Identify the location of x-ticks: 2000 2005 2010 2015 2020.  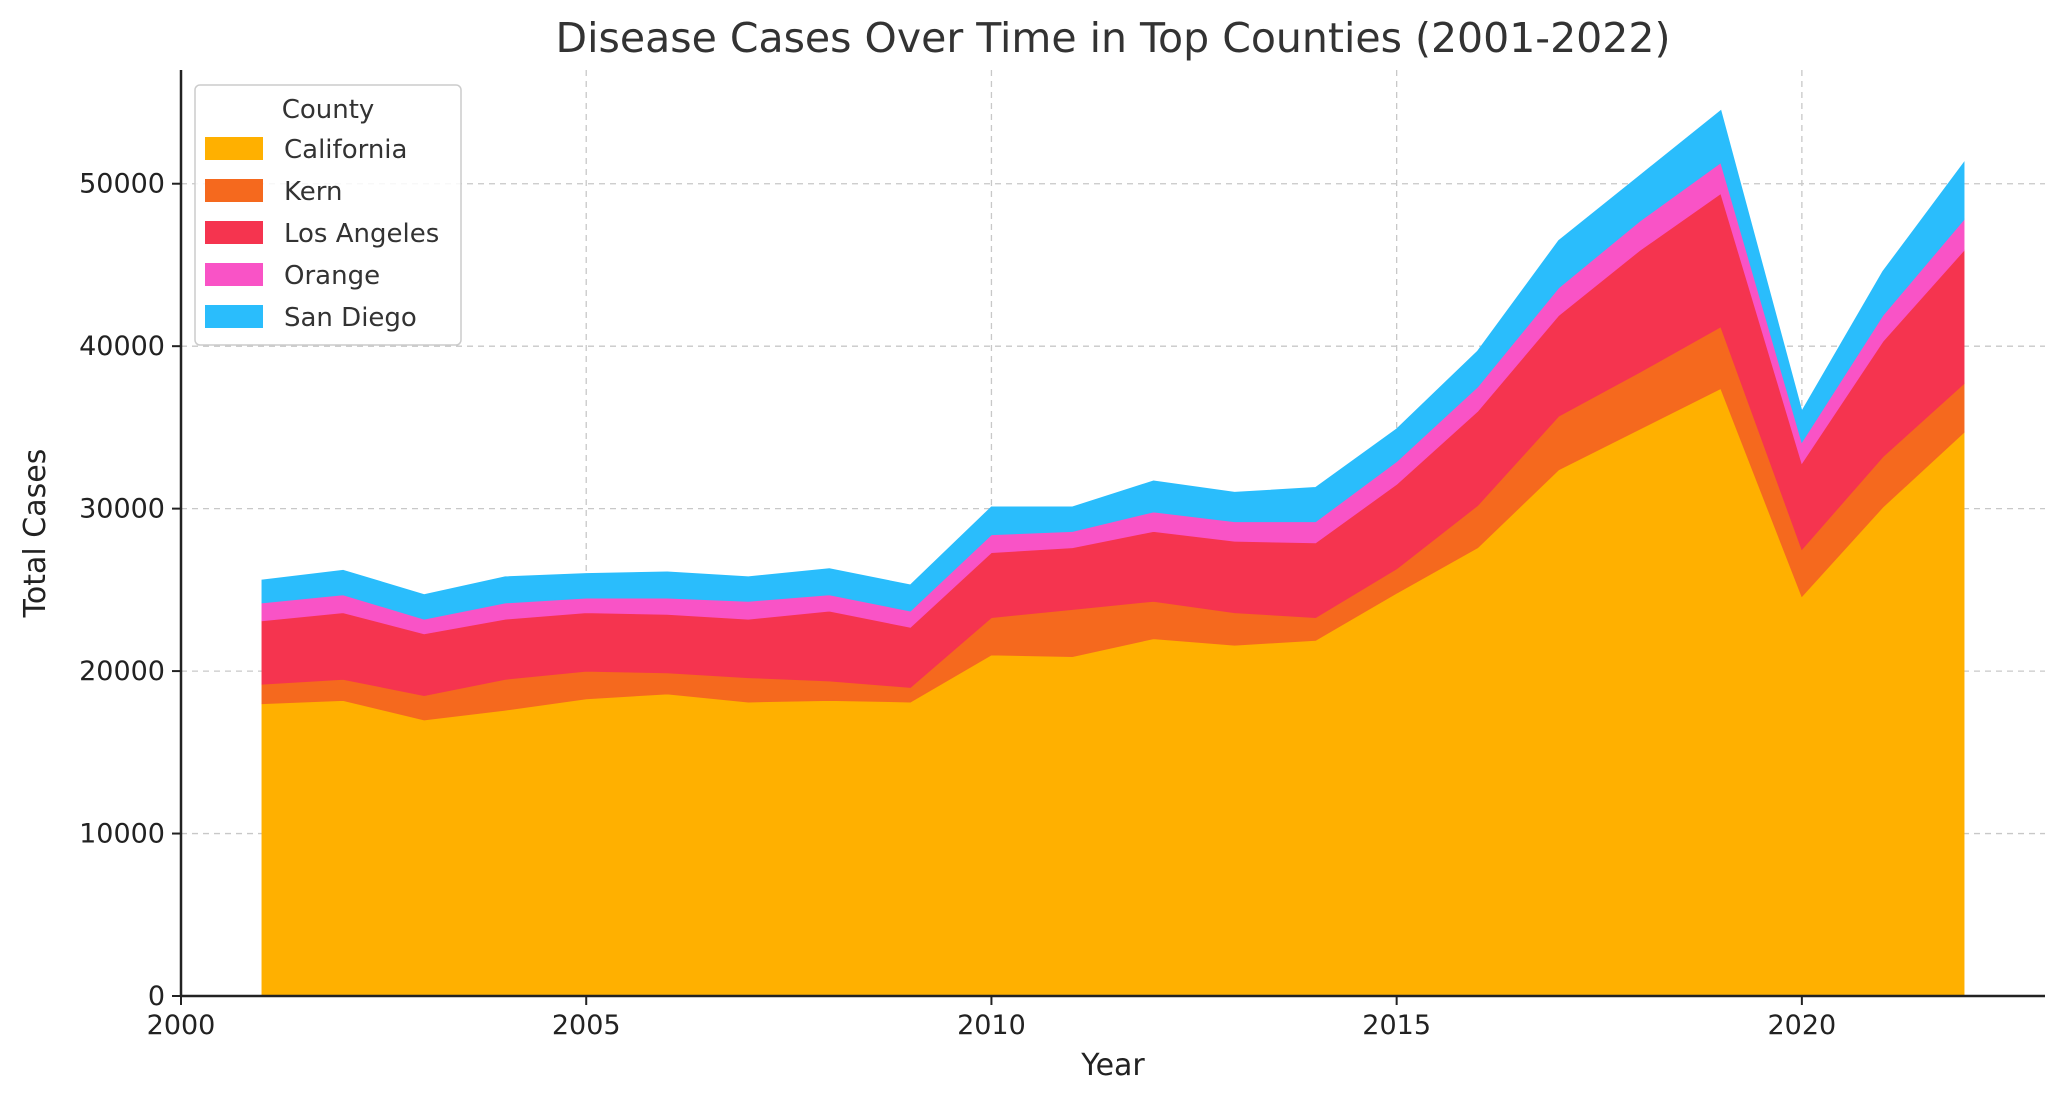
(992, 1018).